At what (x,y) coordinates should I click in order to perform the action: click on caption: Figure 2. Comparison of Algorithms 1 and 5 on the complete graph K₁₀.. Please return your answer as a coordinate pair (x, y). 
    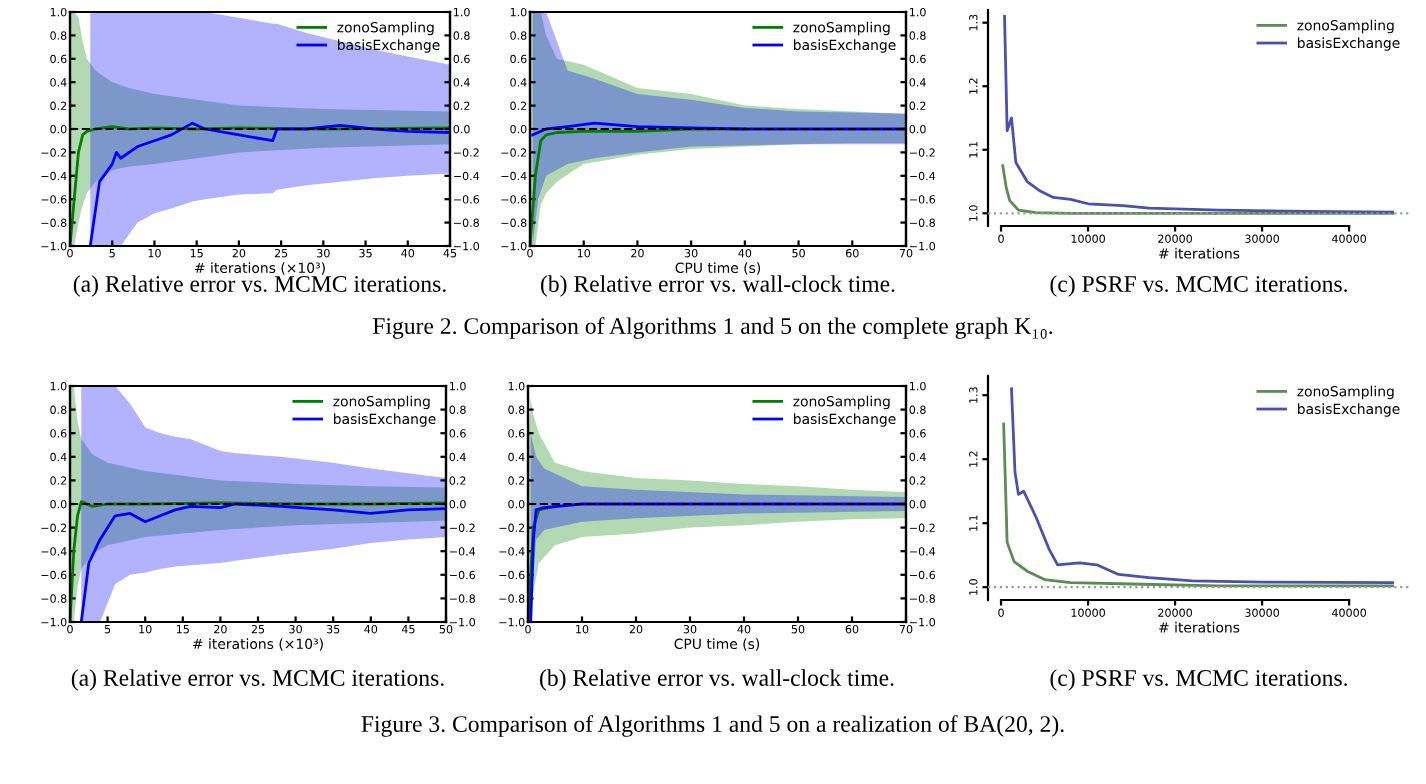
    Looking at the image, I should click on (712, 328).